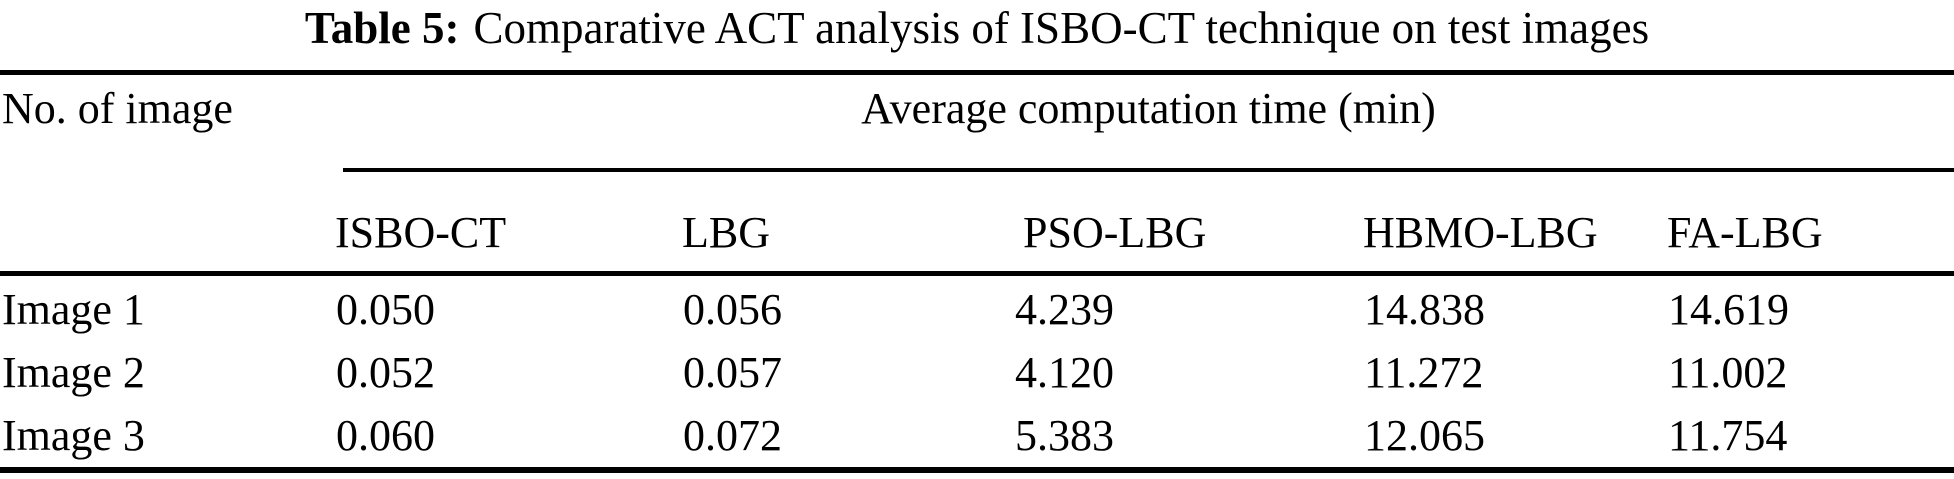  Describe the element at coordinates (1064, 372) in the screenshot. I see `cell-image2-pso-lbg: 4.120` at that location.